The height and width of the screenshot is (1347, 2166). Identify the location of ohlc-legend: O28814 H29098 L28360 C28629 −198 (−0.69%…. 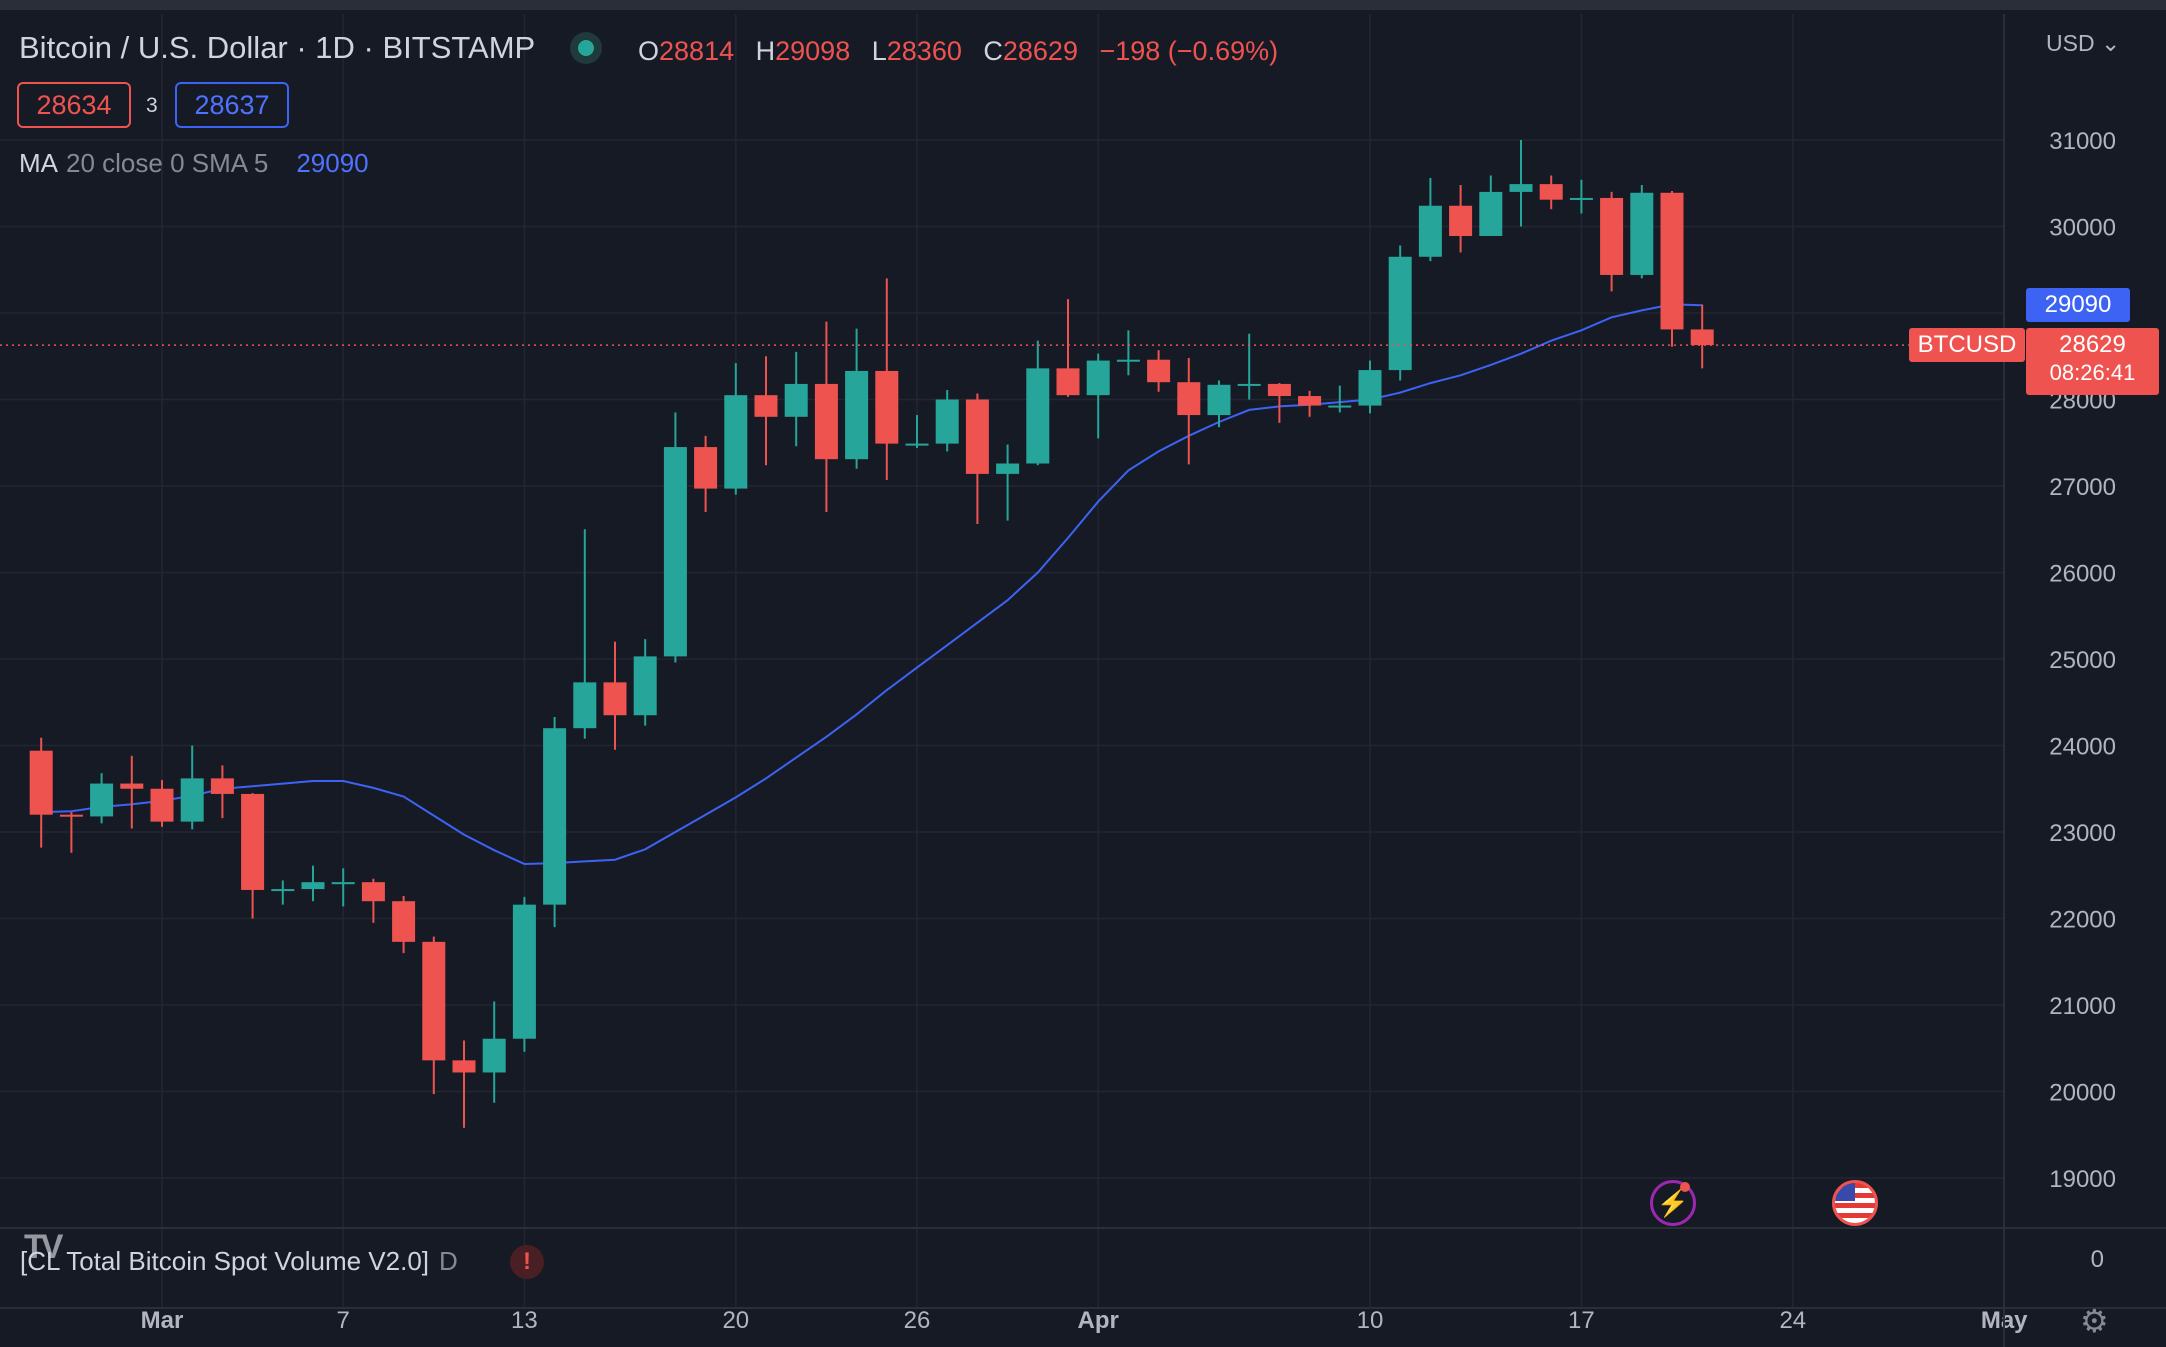
(965, 51).